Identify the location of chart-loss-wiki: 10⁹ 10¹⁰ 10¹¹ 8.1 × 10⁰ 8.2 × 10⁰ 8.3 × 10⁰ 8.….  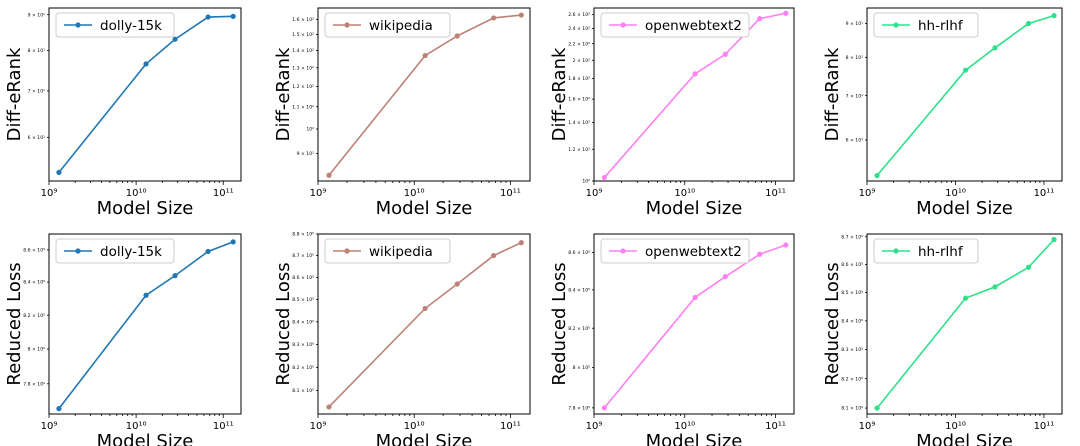
(402, 339).